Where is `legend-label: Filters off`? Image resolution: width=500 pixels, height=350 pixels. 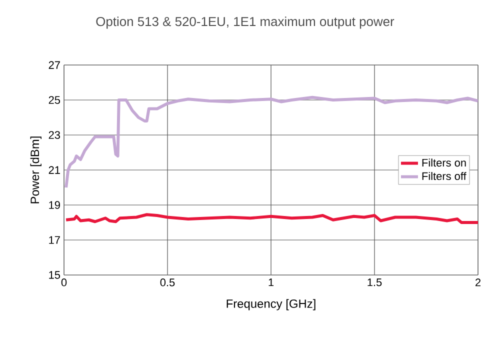 legend-label: Filters off is located at coordinates (444, 176).